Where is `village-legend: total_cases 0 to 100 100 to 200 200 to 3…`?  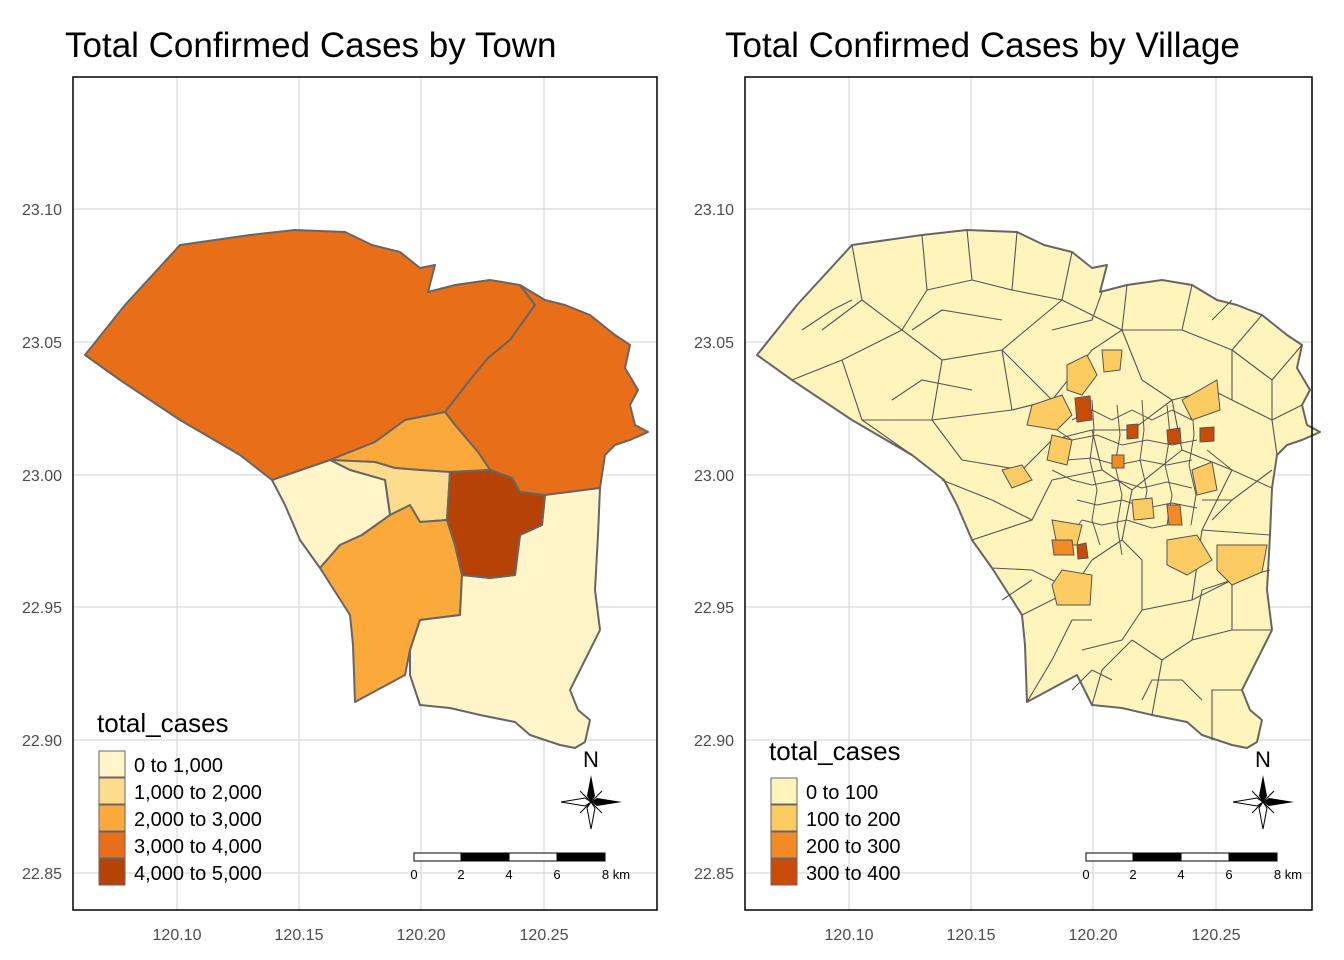 village-legend: total_cases 0 to 100 100 to 200 200 to 3… is located at coordinates (835, 811).